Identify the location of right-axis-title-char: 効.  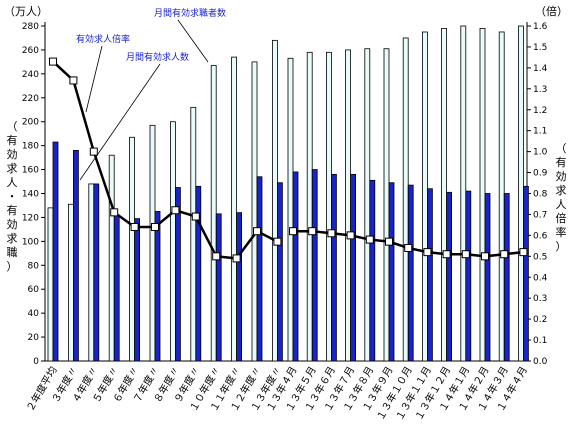
(561, 176).